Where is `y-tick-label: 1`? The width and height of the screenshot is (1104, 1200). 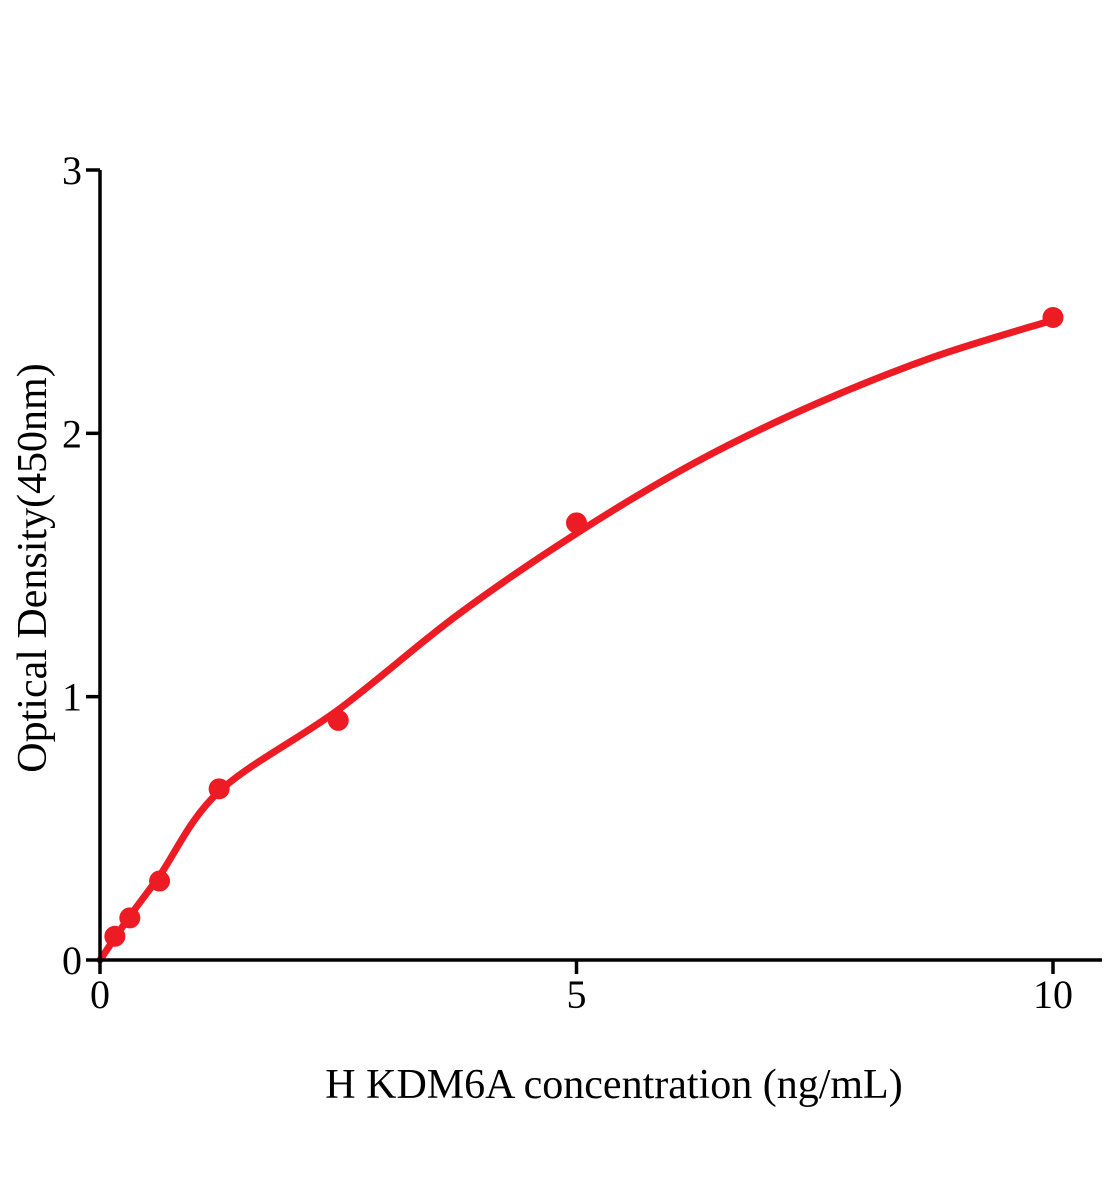 y-tick-label: 1 is located at coordinates (72, 697).